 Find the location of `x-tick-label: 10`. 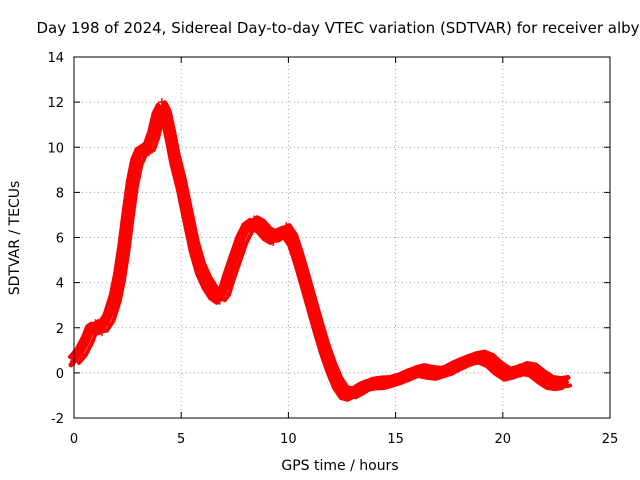

x-tick-label: 10 is located at coordinates (288, 439).